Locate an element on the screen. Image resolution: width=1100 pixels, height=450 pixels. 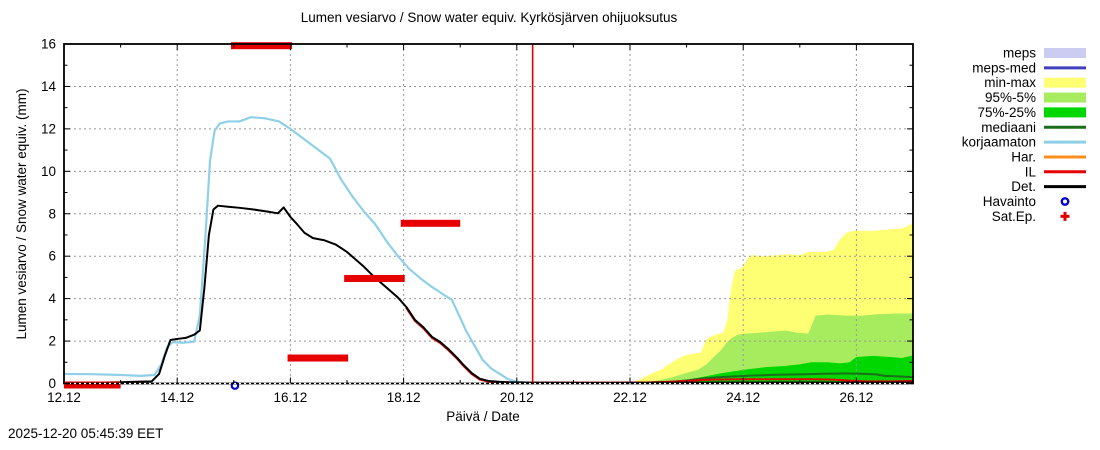
timestamp: 2025-12-20 05:45:39 EET is located at coordinates (85, 433).